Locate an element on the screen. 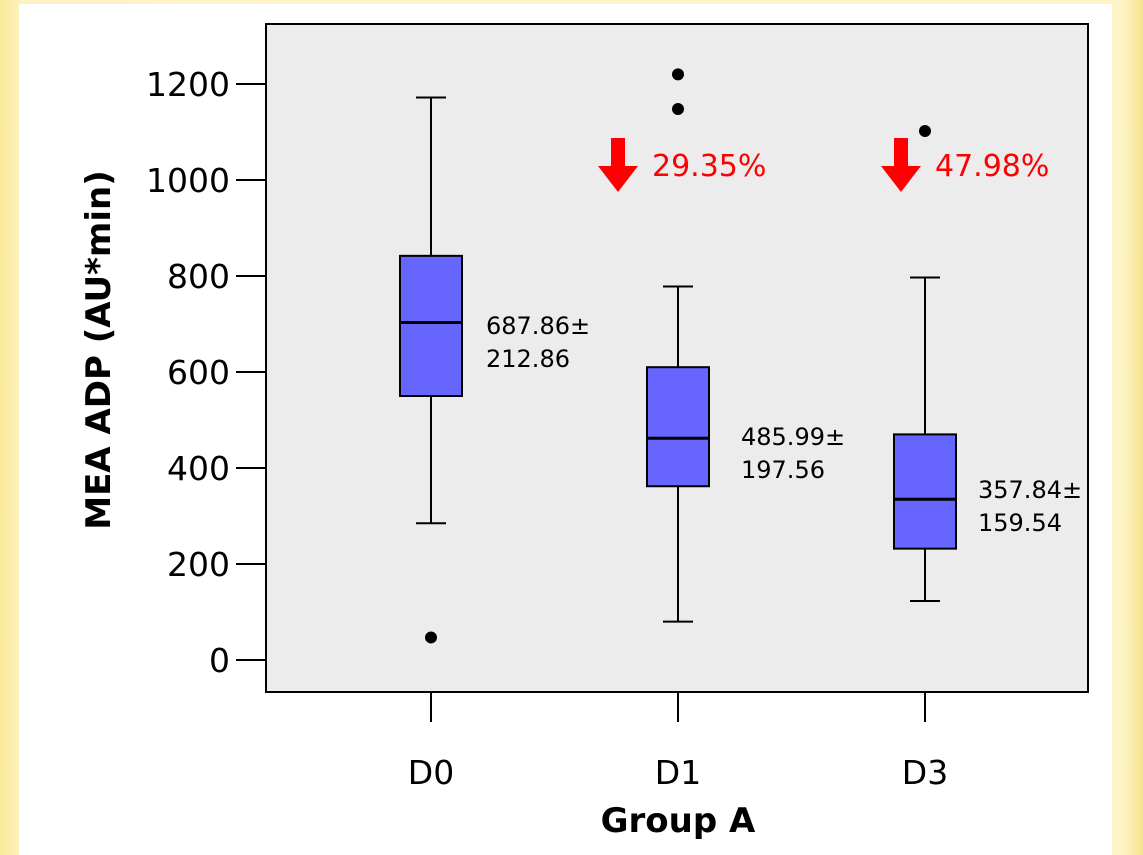 This screenshot has width=1143, height=855. decrease-percent: 47.98% is located at coordinates (992, 166).